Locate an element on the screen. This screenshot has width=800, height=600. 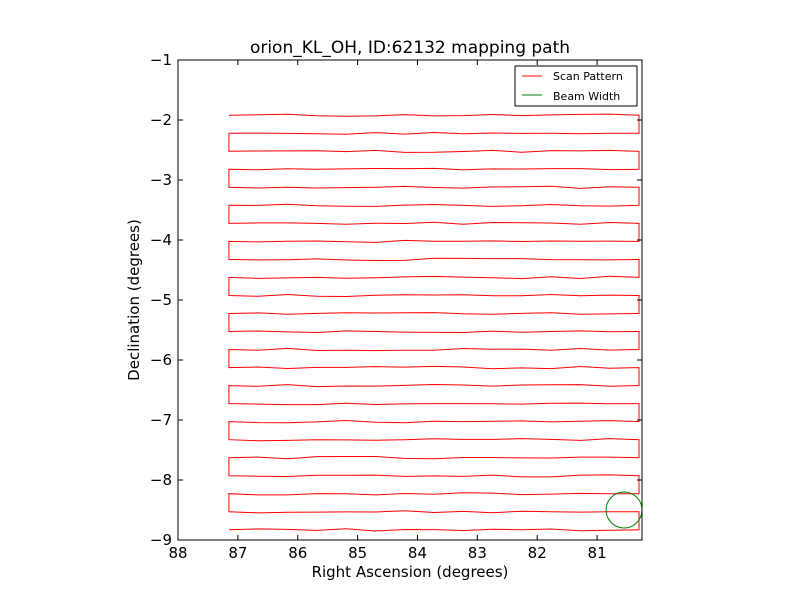
y-tick-label: −4 is located at coordinates (161, 240).